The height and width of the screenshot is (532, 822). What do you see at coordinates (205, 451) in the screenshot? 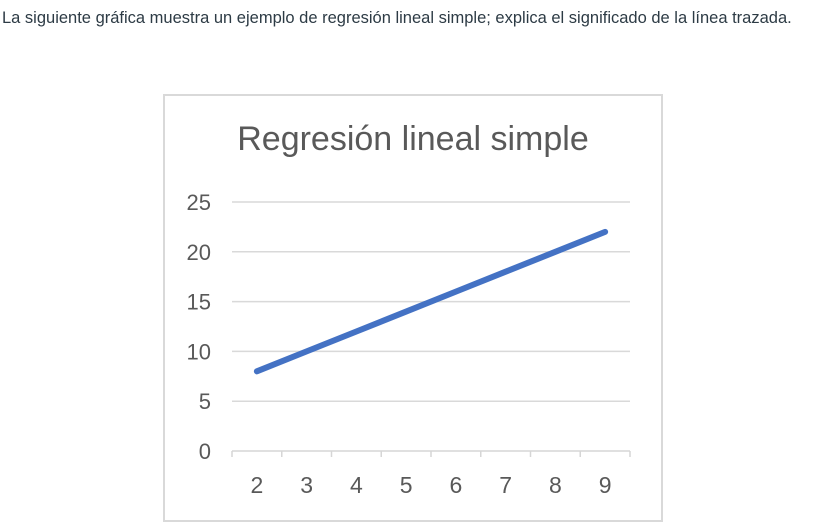
I see `y-axis-tick-label: 0` at bounding box center [205, 451].